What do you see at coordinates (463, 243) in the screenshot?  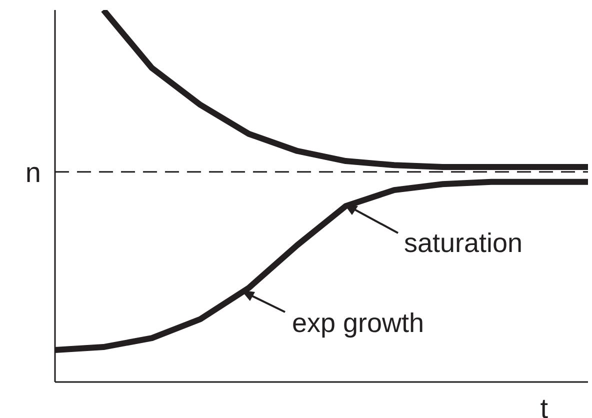 I see `annotation: saturation` at bounding box center [463, 243].